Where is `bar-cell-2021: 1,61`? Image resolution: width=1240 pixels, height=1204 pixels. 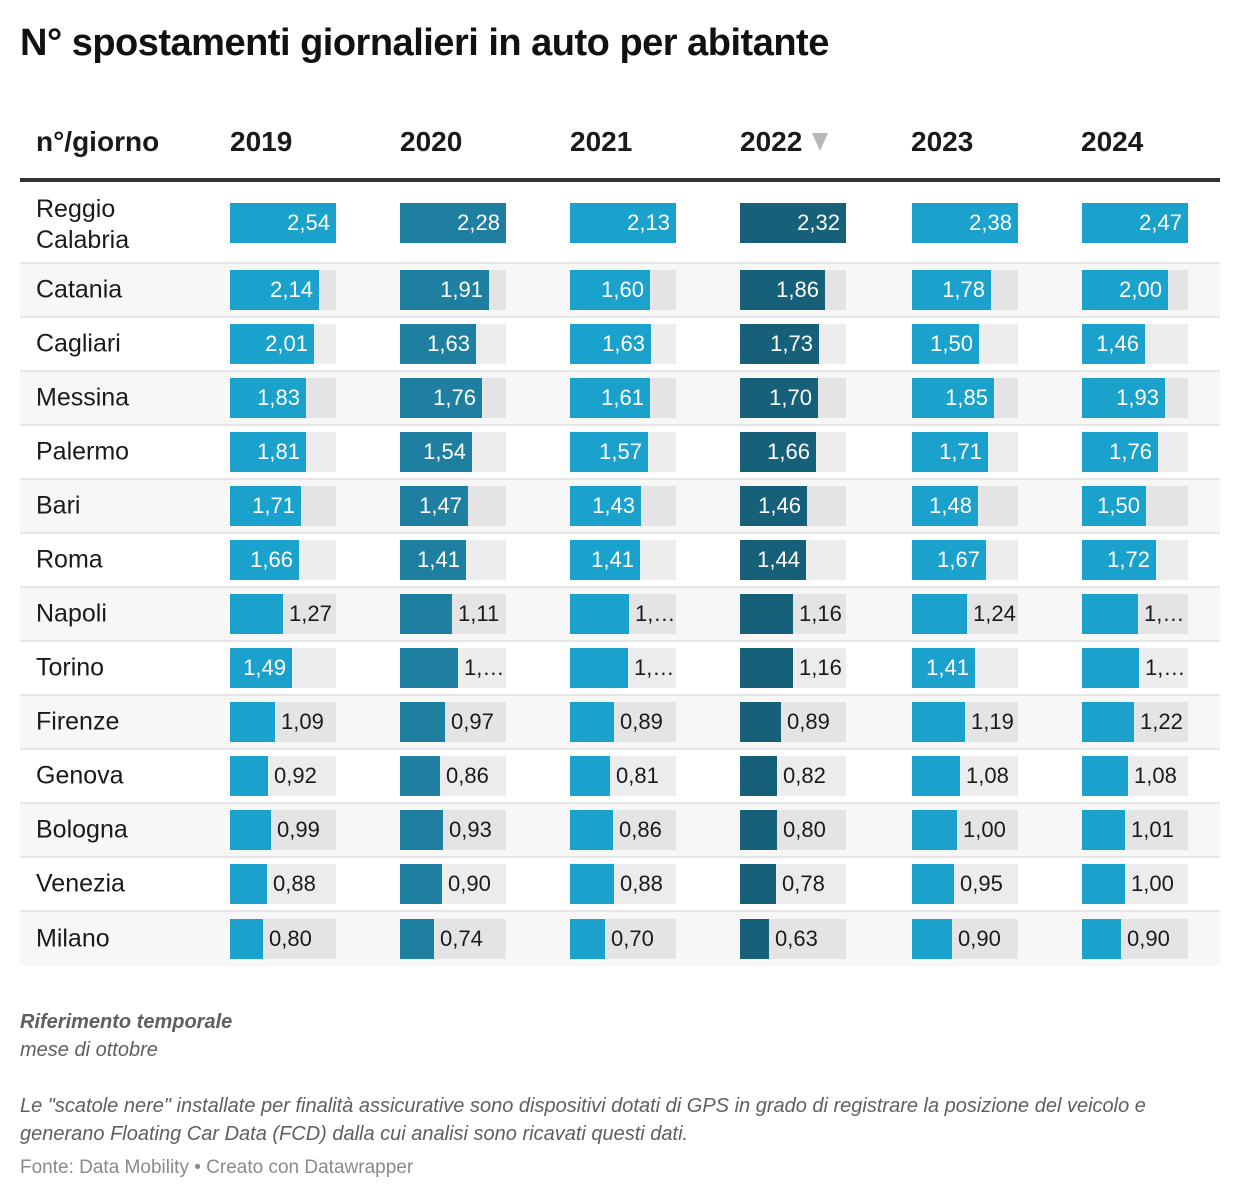
bar-cell-2021: 1,61 is located at coordinates (623, 398).